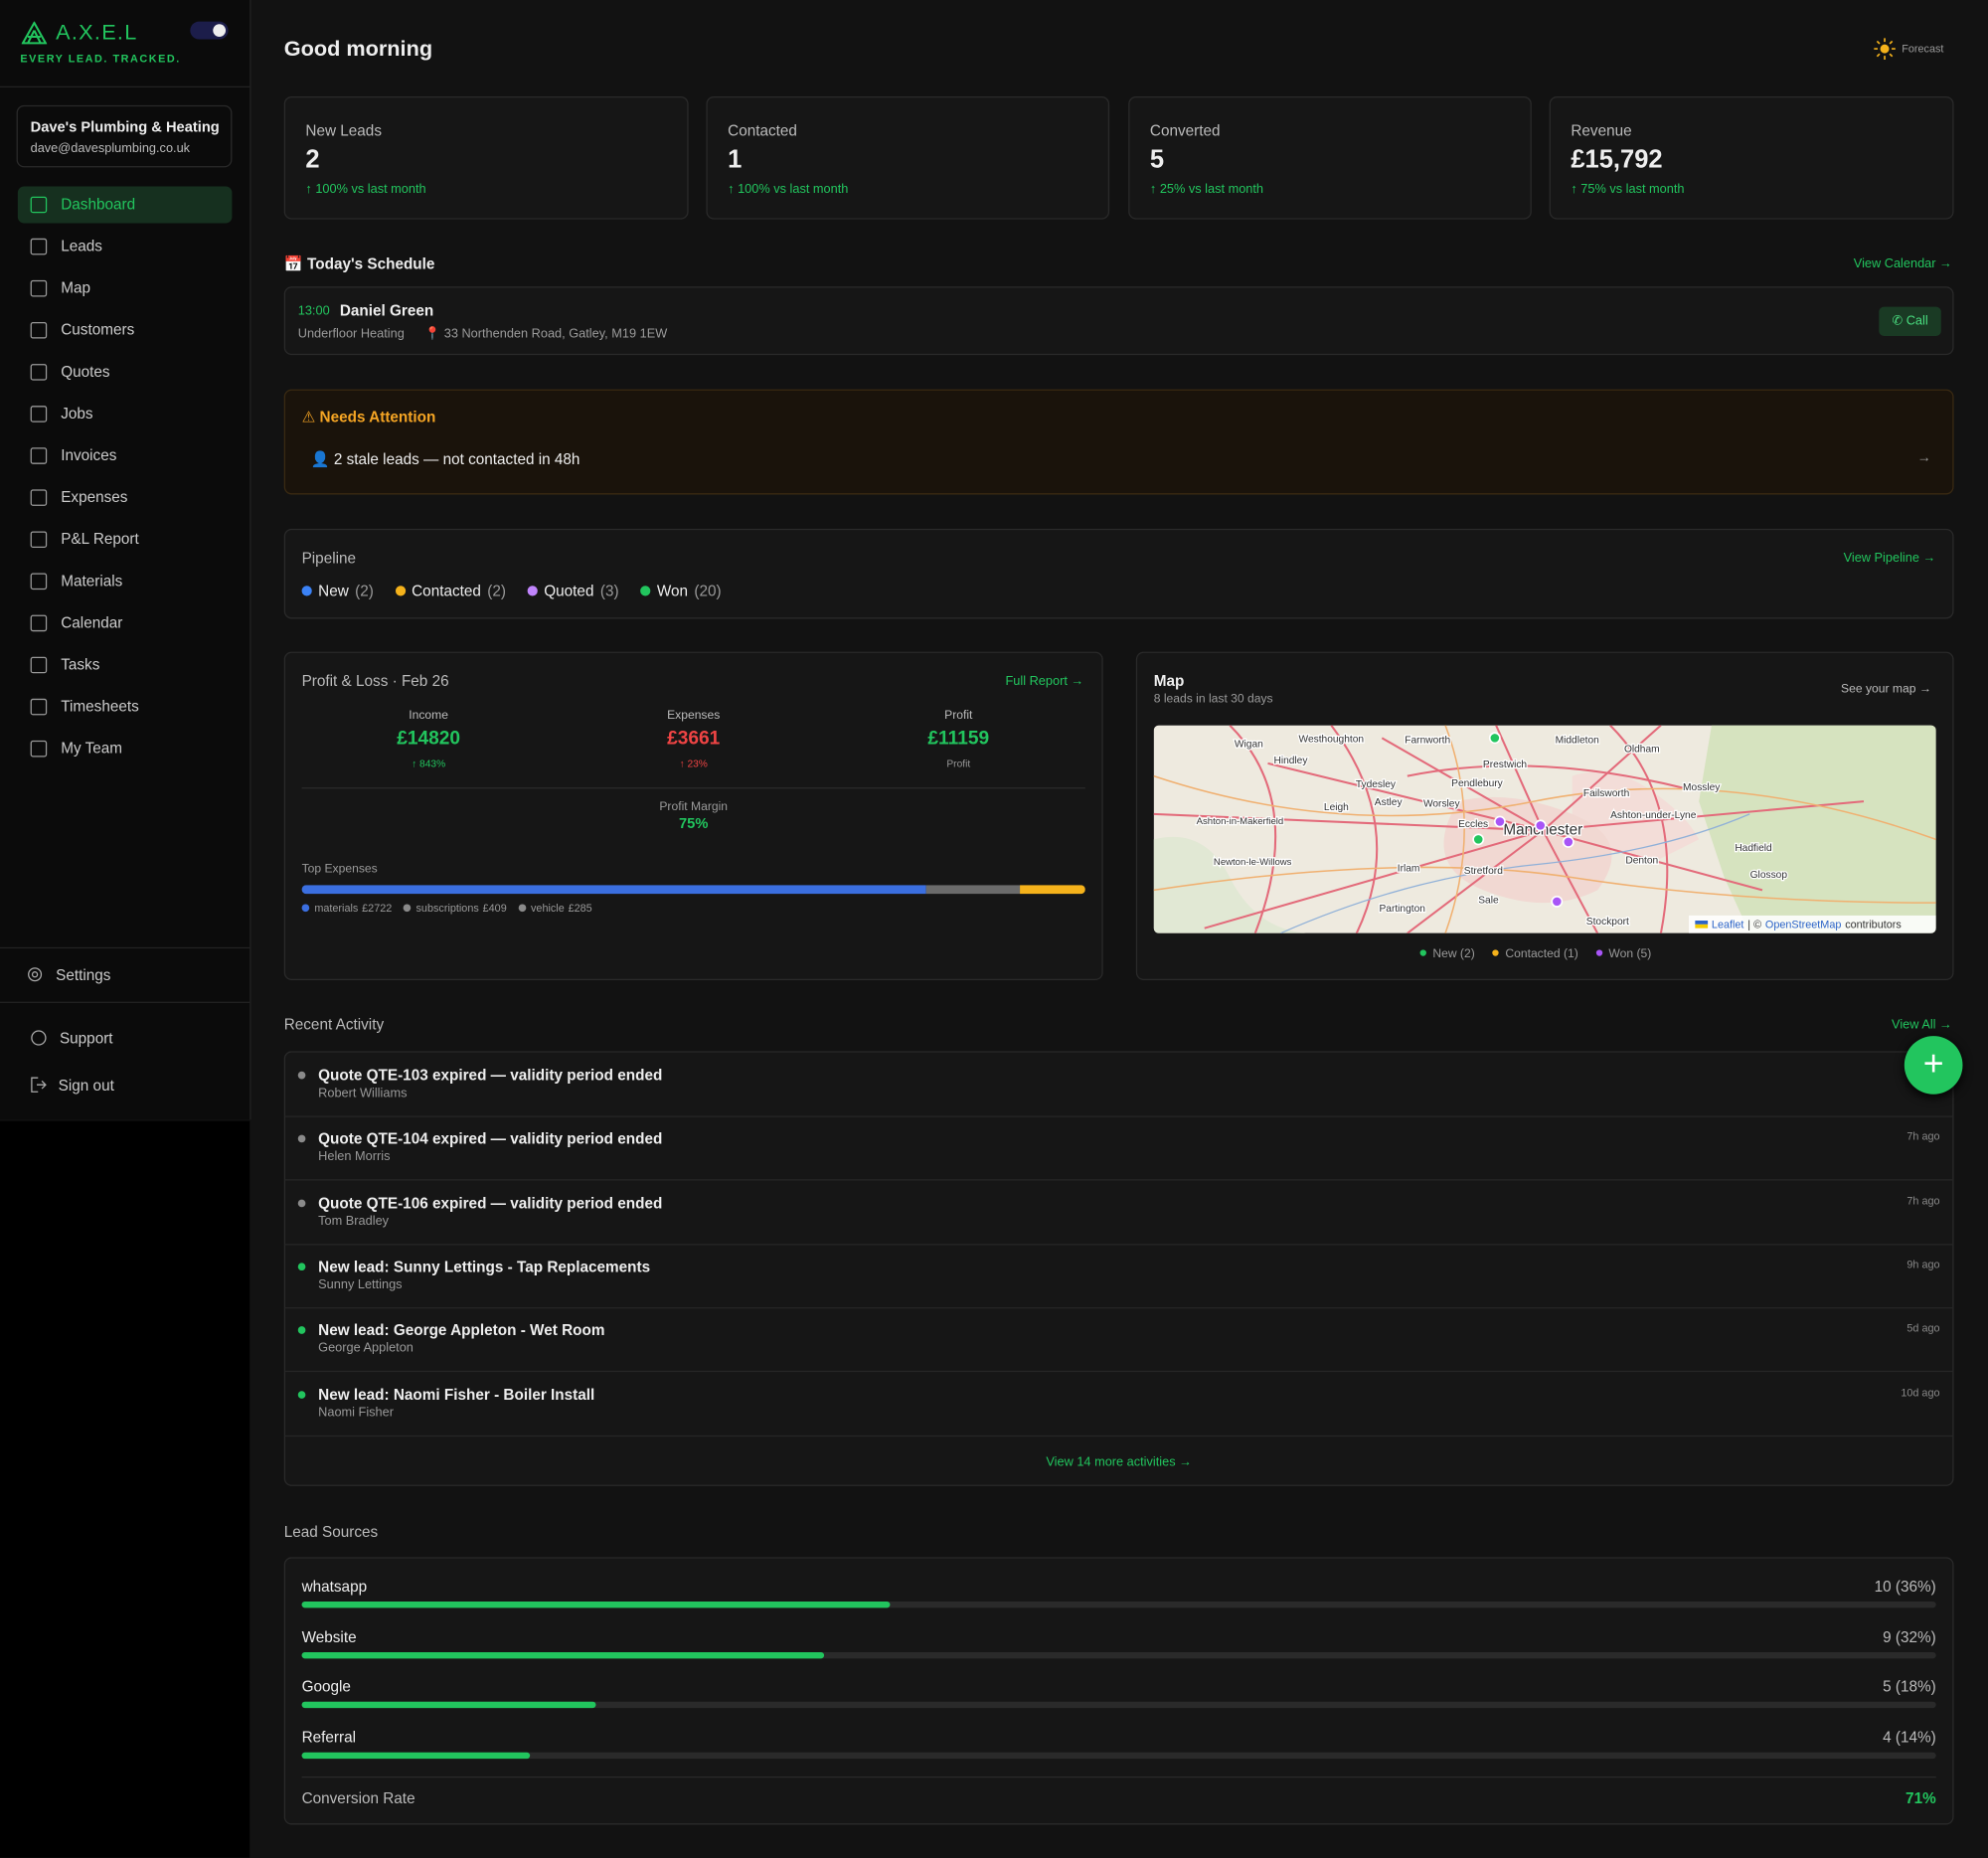 The width and height of the screenshot is (1988, 1858). What do you see at coordinates (1917, 321) in the screenshot?
I see `call-text: Call` at bounding box center [1917, 321].